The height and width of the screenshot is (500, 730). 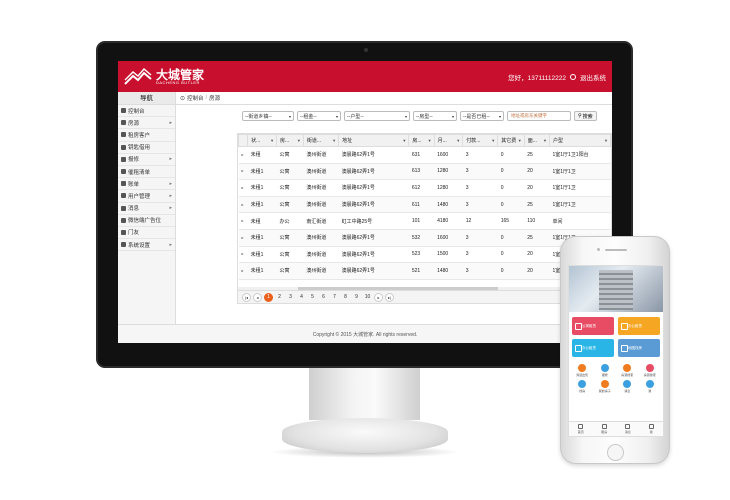 What do you see at coordinates (424, 155) in the screenshot?
I see `table-row: ▸ 未租 公寓 澳州街道 澳晨路62弄1号 631 1600 3 0 25 1室1厅1卫1阳台` at bounding box center [424, 155].